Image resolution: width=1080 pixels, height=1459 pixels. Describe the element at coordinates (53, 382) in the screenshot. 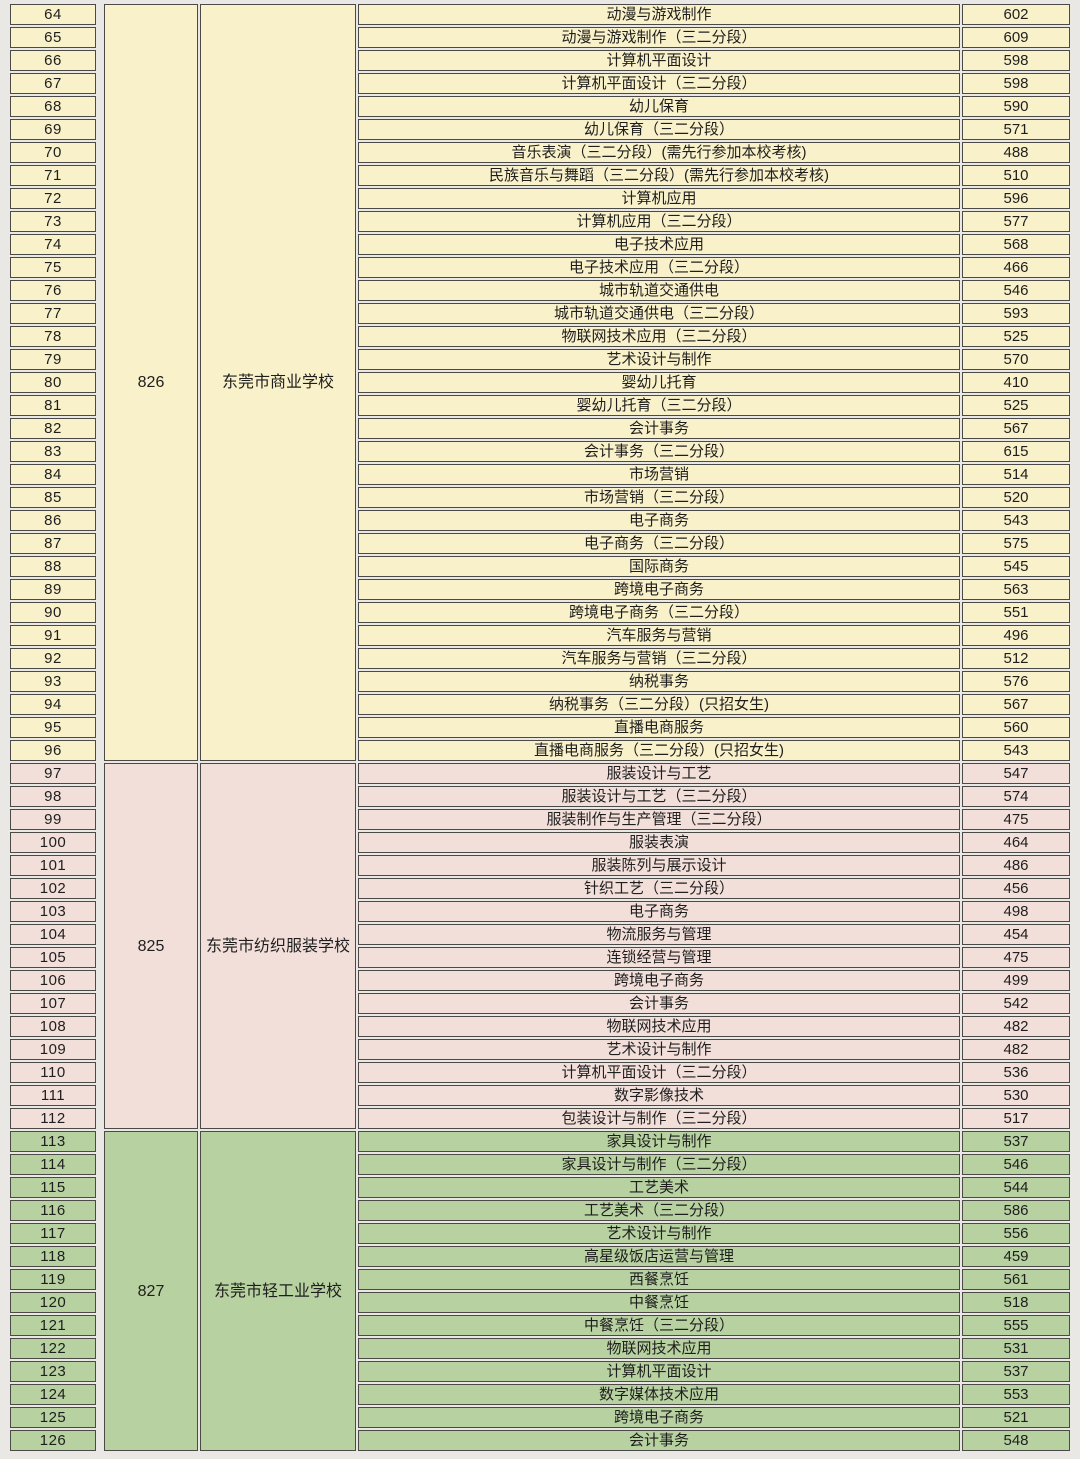

I see `row-number-cell: 80` at that location.